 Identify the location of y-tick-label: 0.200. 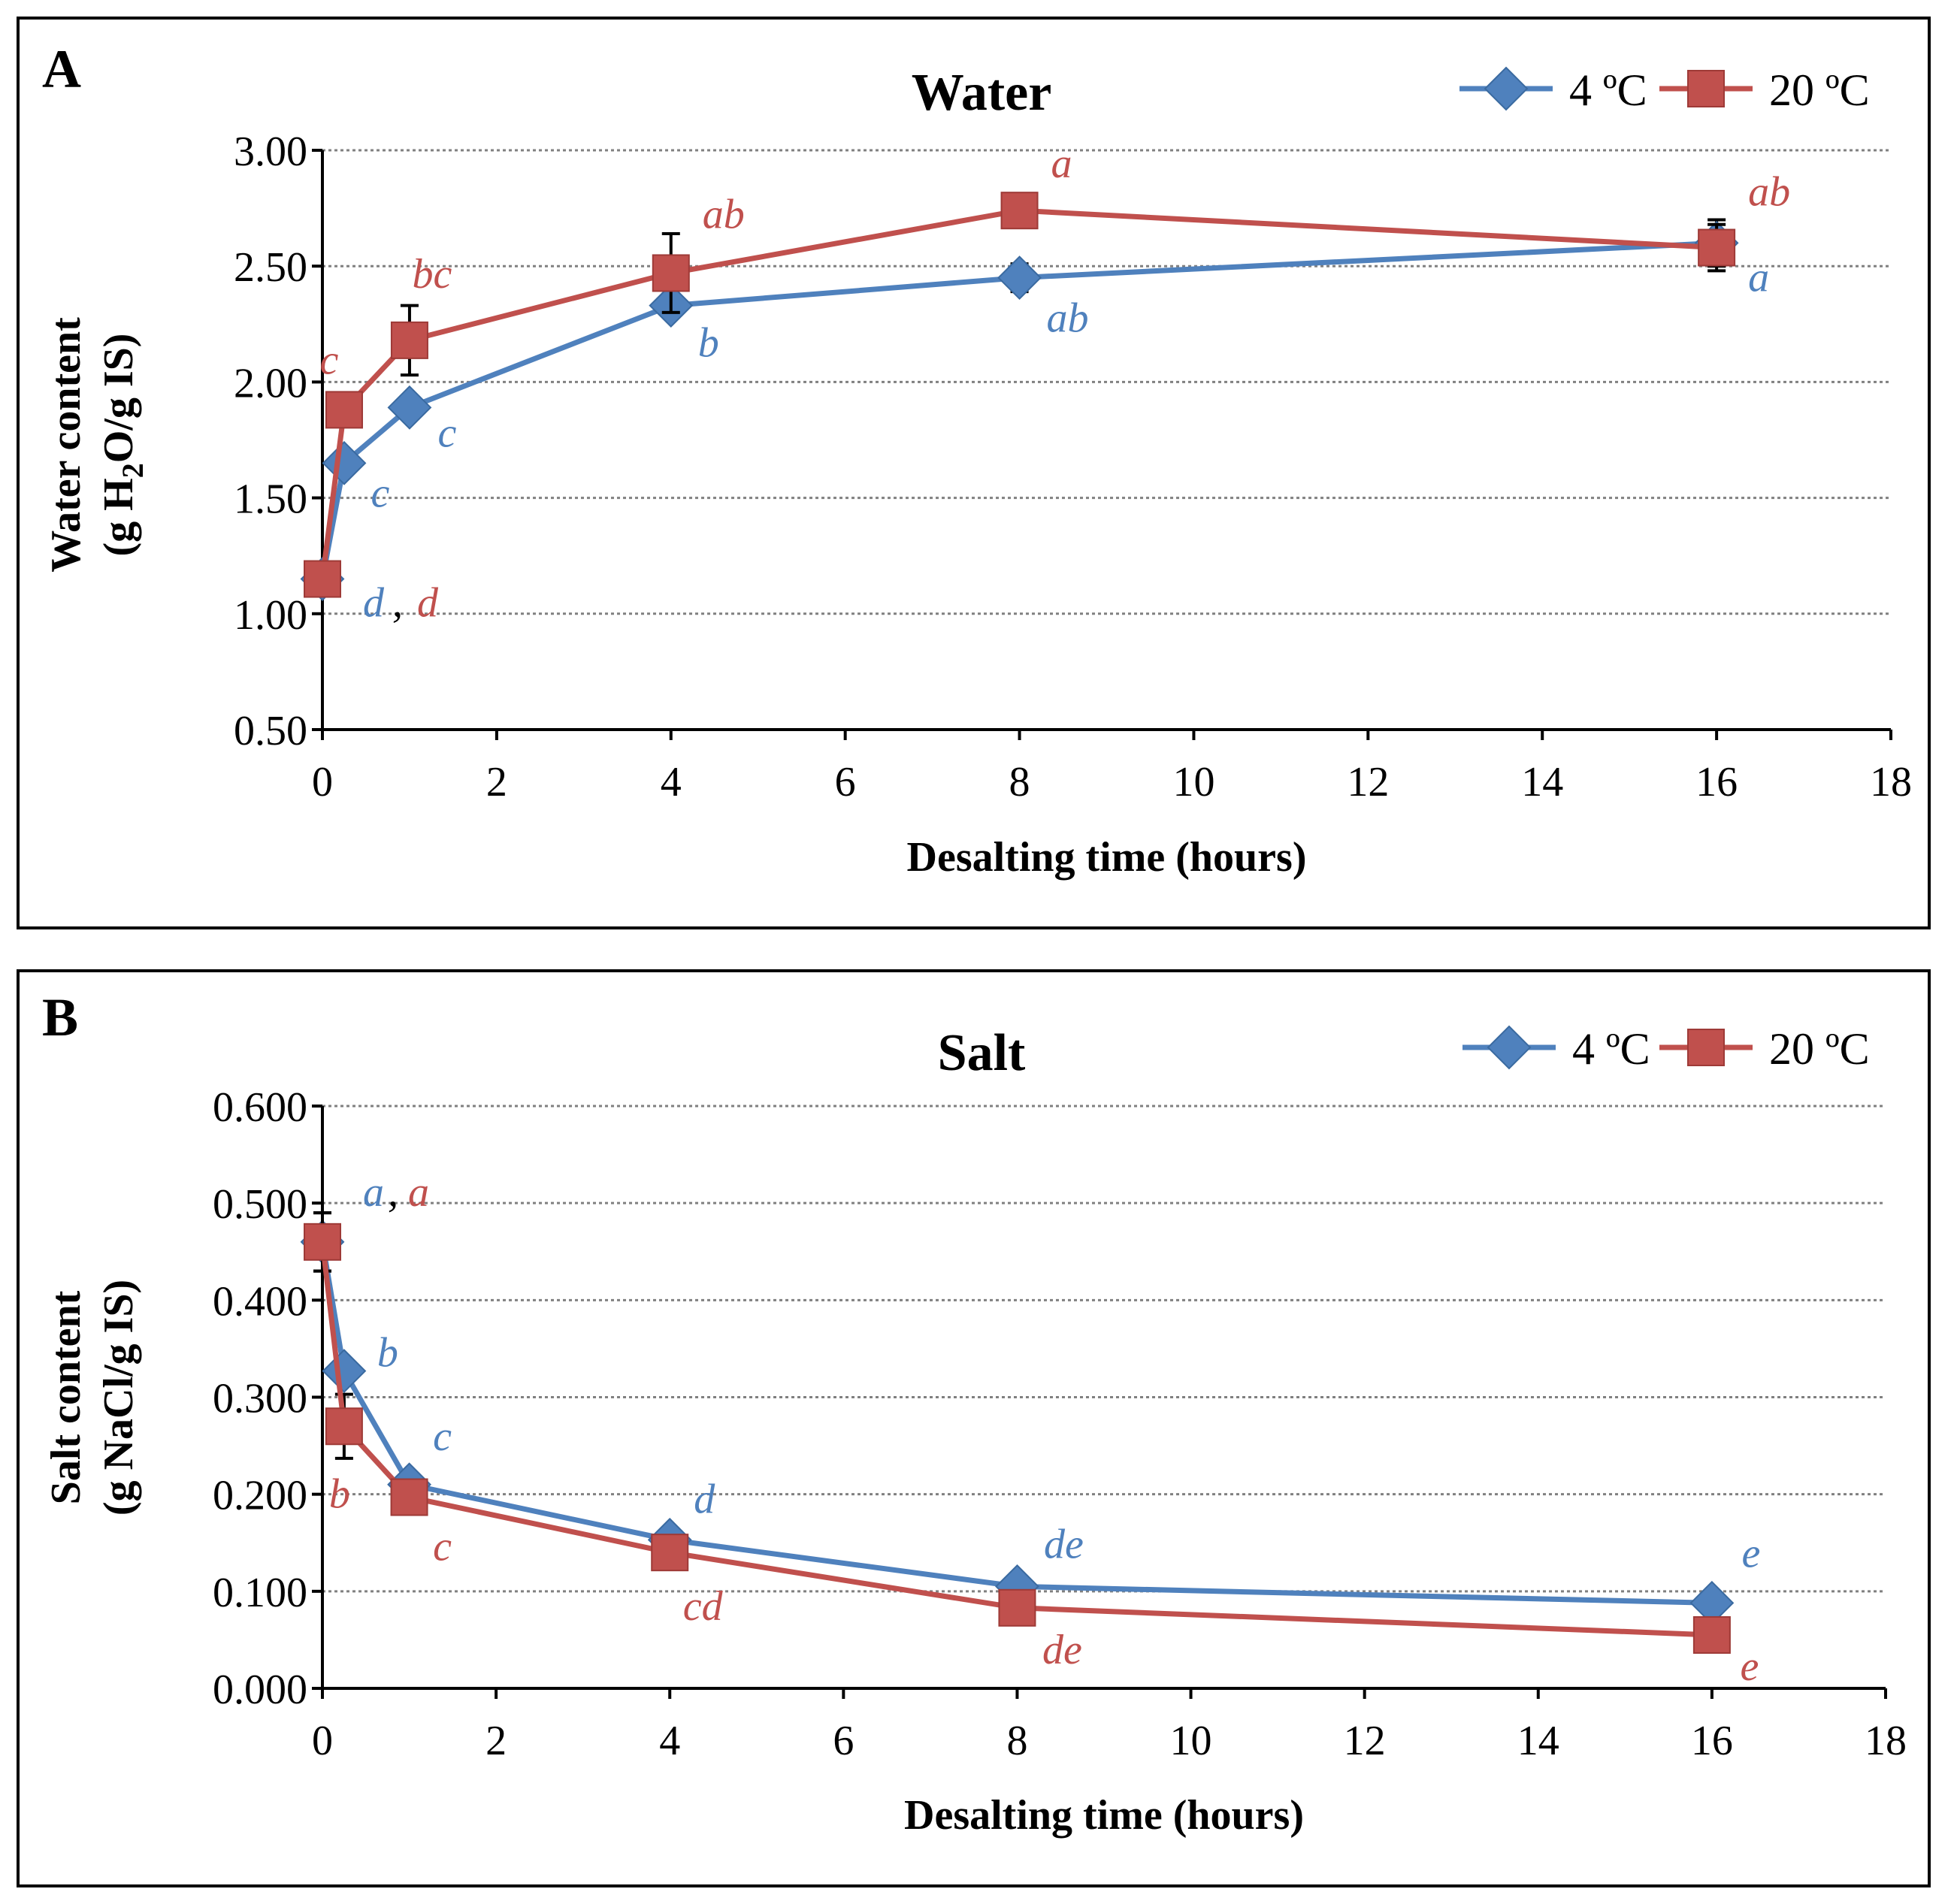
(260, 1496).